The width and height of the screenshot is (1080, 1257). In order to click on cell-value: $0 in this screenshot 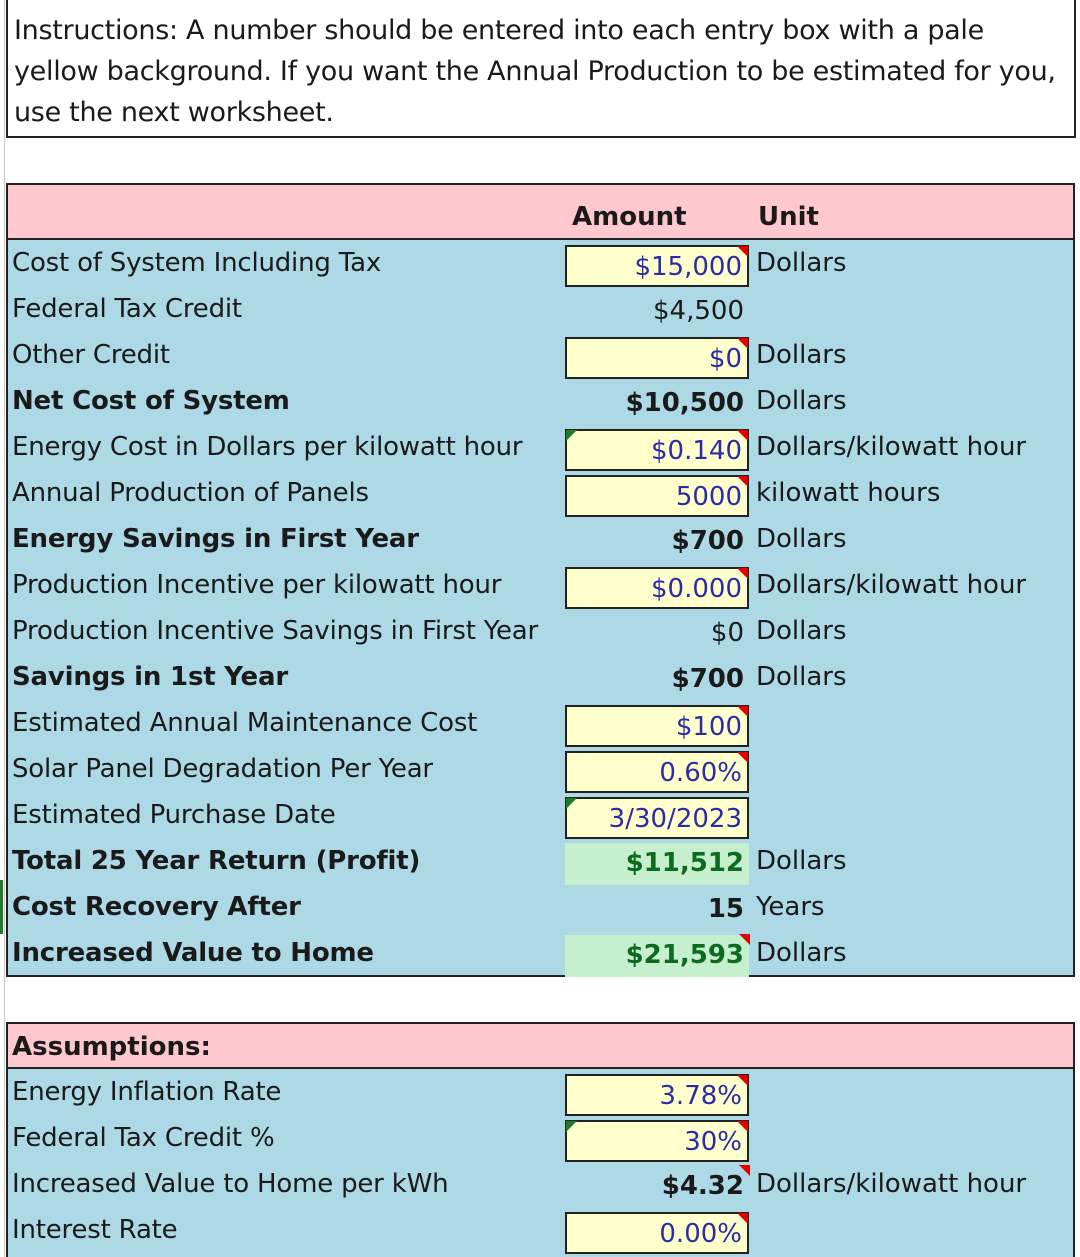, I will do `click(725, 359)`.